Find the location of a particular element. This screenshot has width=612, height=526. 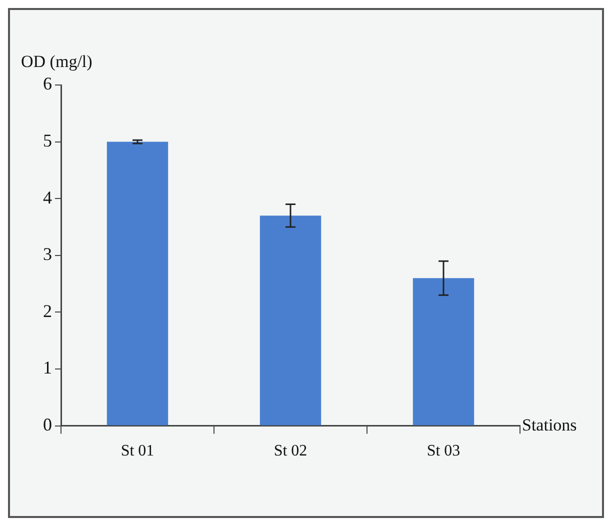

y-tick-label: 1 is located at coordinates (47, 368).